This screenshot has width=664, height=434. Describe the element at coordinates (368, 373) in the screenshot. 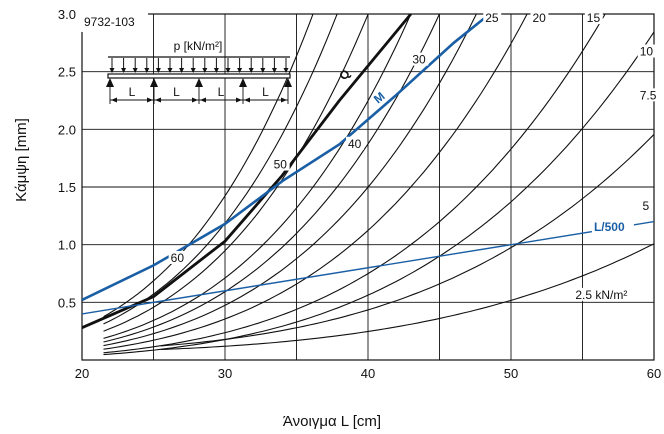

I see `x-tick-label: 40` at that location.